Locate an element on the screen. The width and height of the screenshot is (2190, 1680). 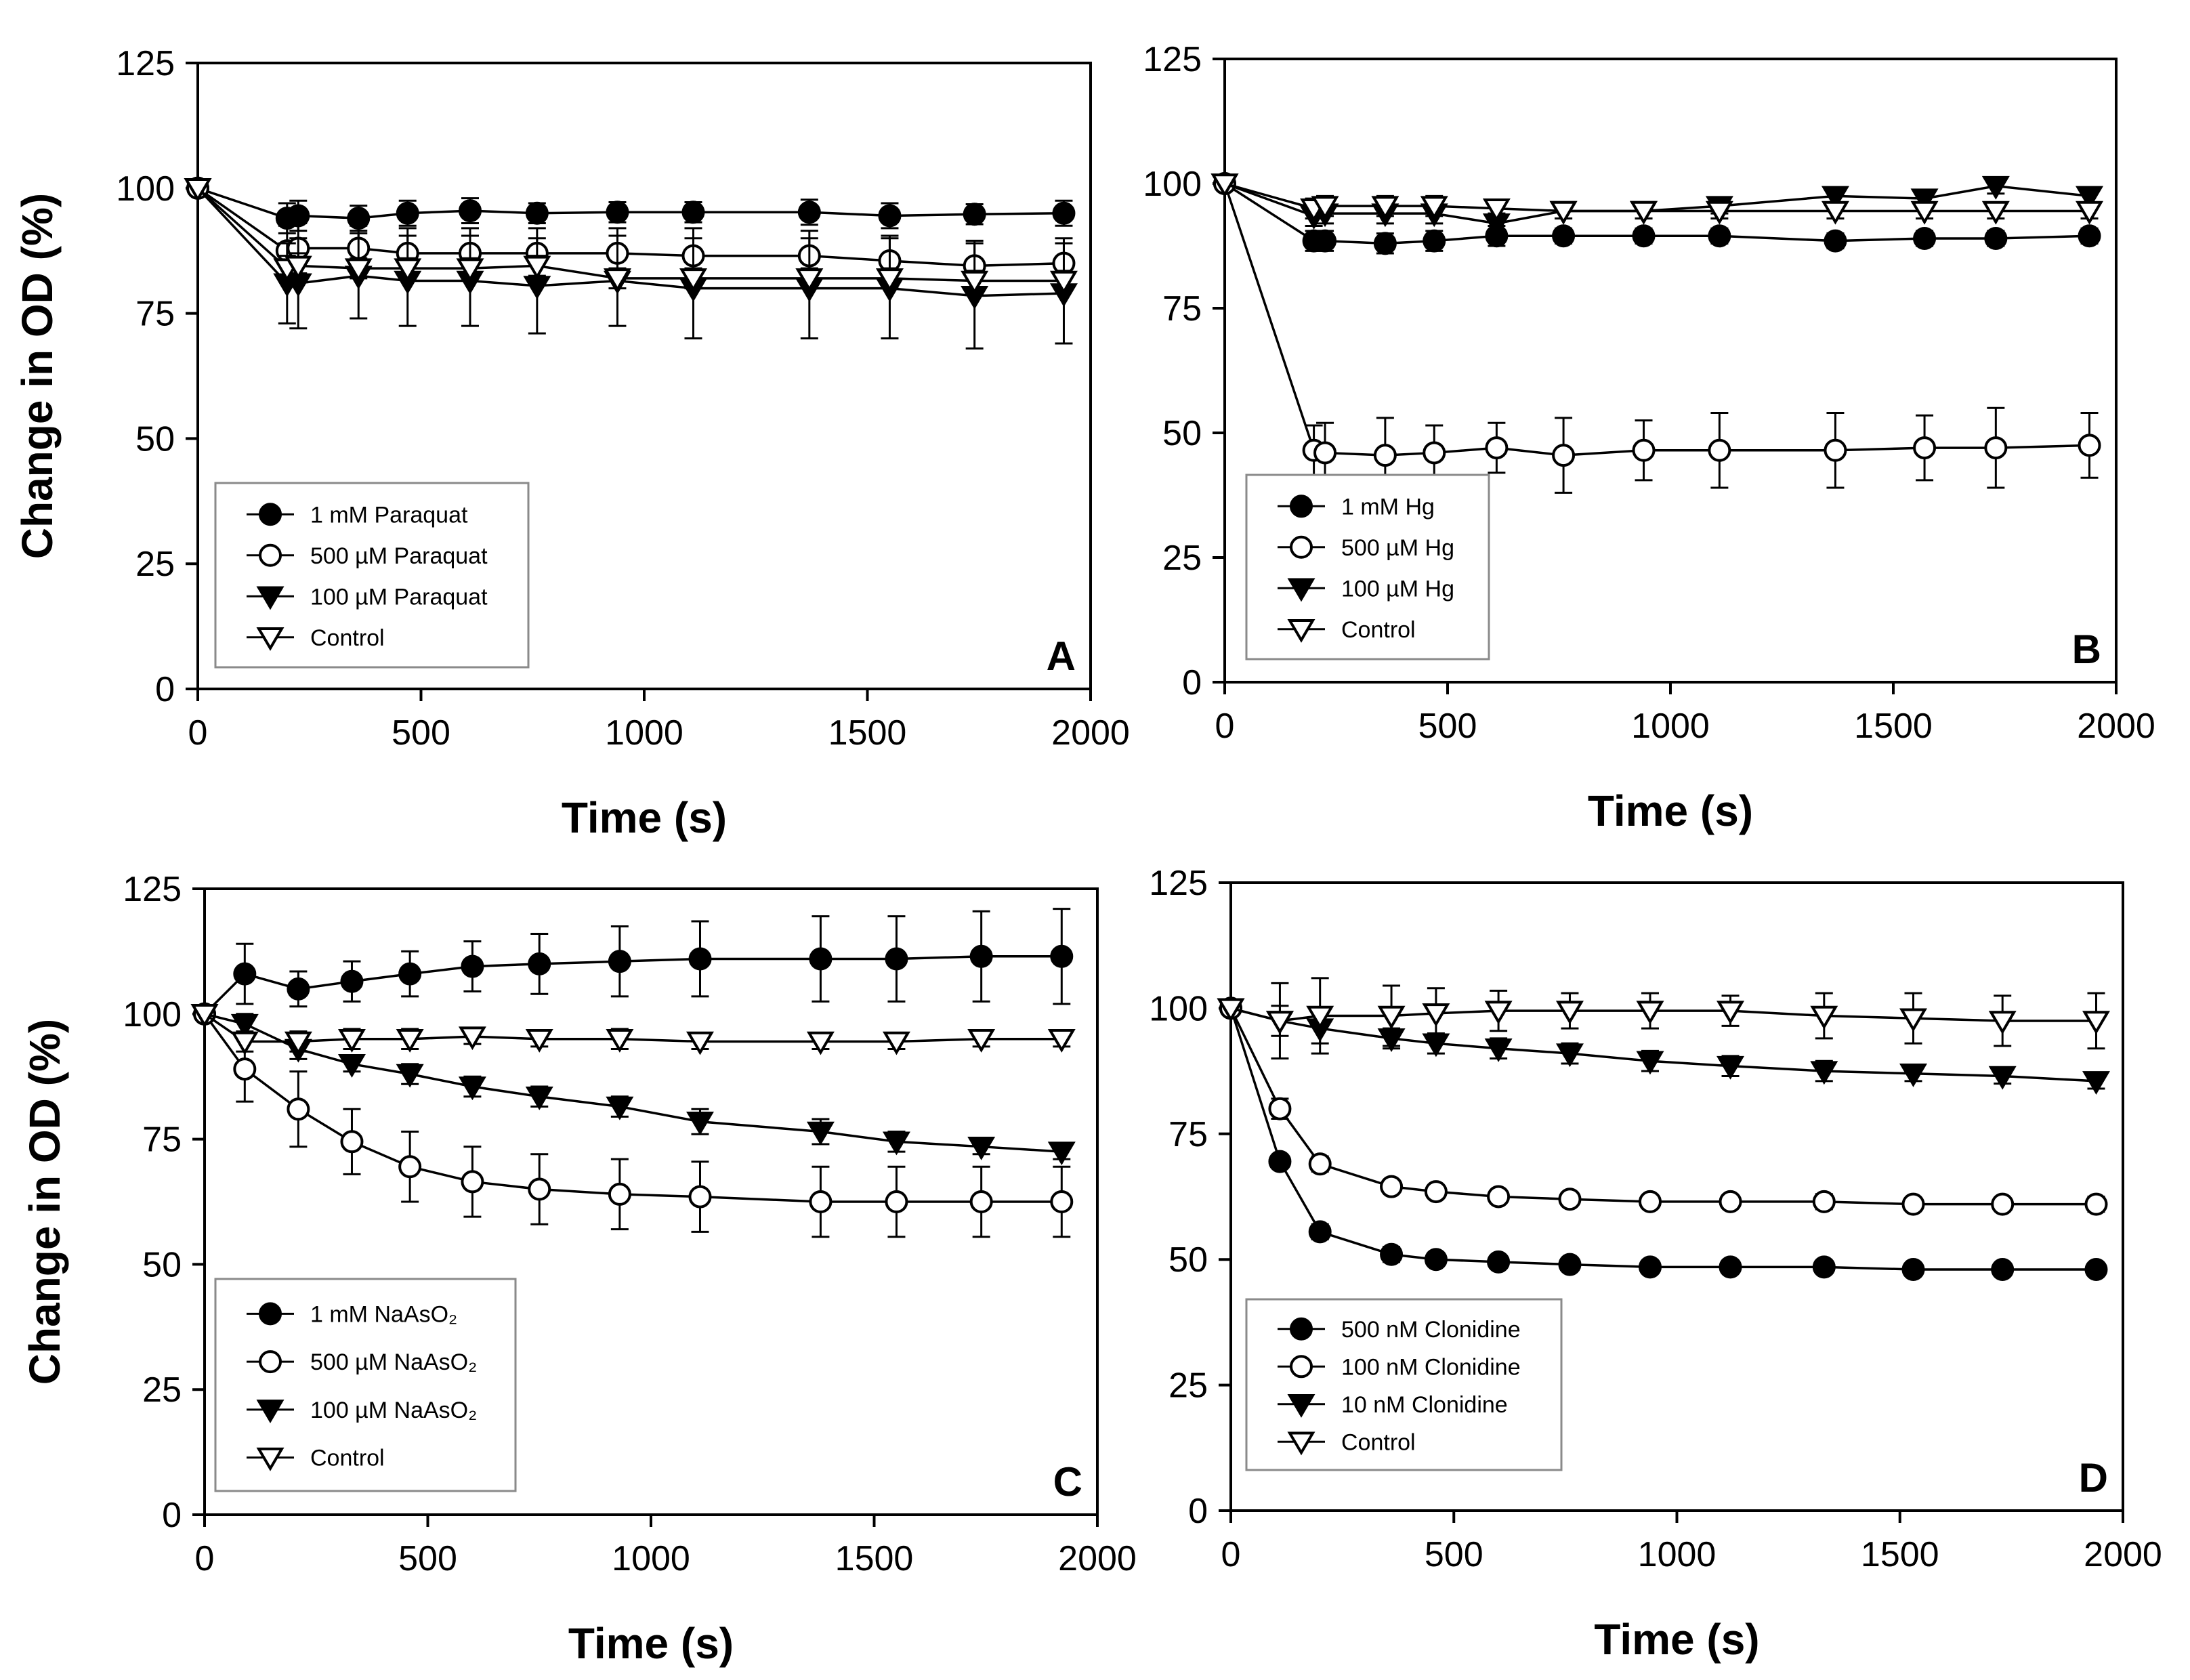
y-axis-label: Change in OD (%) is located at coordinates (37, 376).